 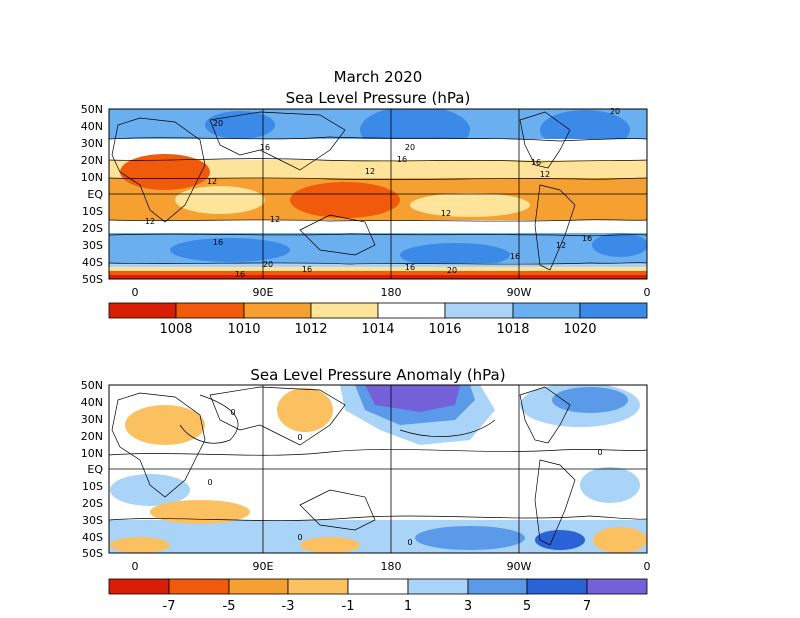 What do you see at coordinates (92, 109) in the screenshot?
I see `slp-lat-label: 50N` at bounding box center [92, 109].